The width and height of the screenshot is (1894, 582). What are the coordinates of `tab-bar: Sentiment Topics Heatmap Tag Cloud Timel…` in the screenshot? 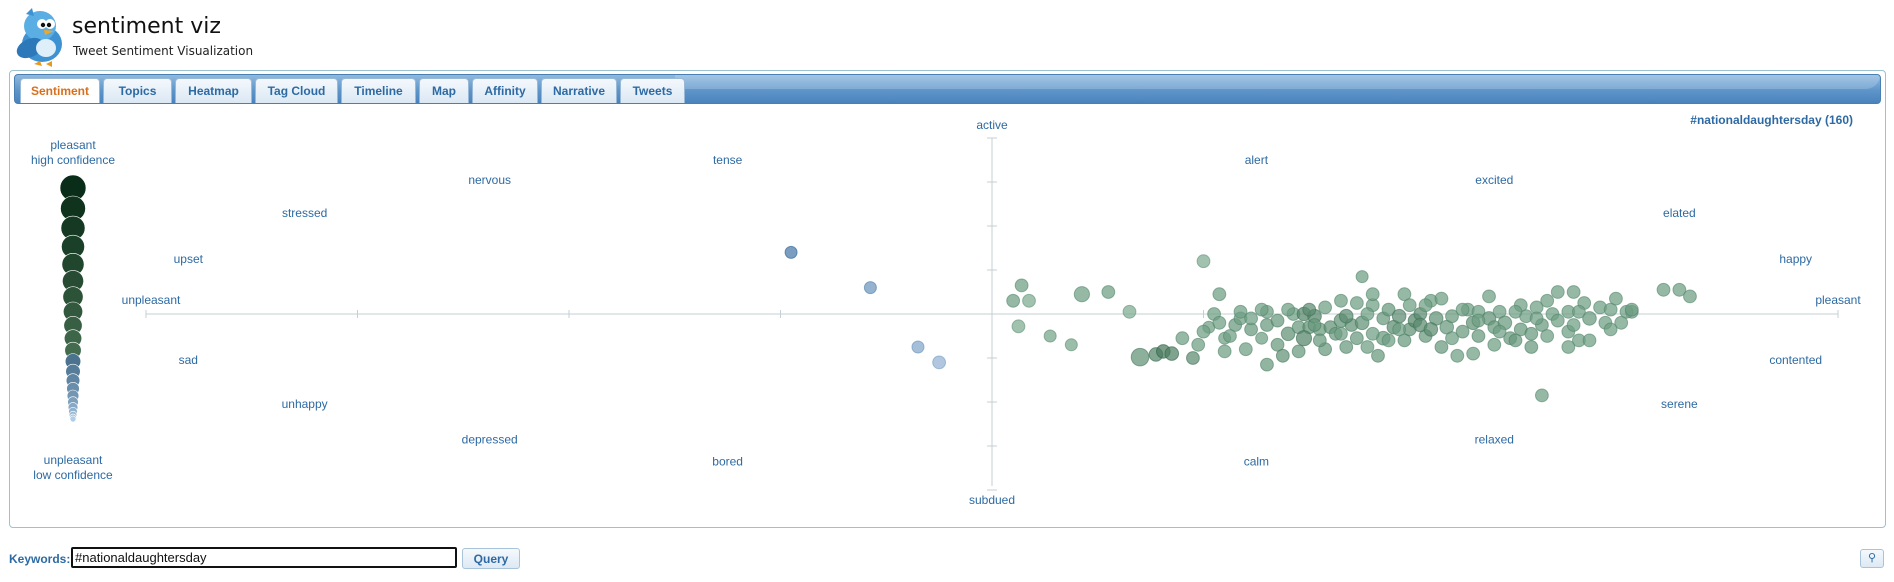 It's located at (947, 89).